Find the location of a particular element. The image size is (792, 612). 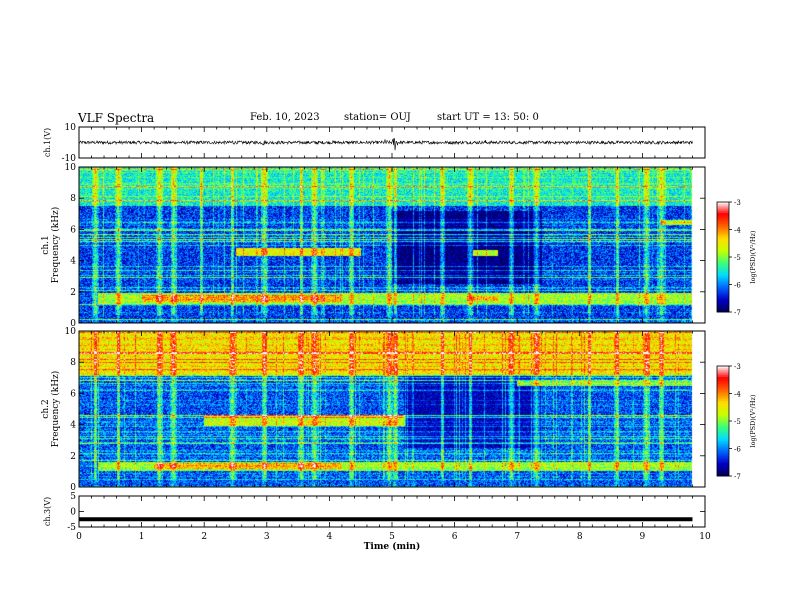

x-tick-label: 6 is located at coordinates (455, 537).